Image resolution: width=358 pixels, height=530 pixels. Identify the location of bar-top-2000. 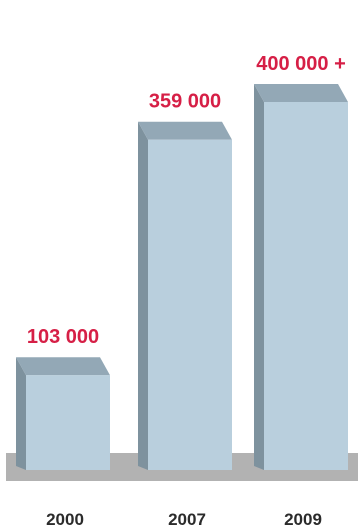
(63, 366).